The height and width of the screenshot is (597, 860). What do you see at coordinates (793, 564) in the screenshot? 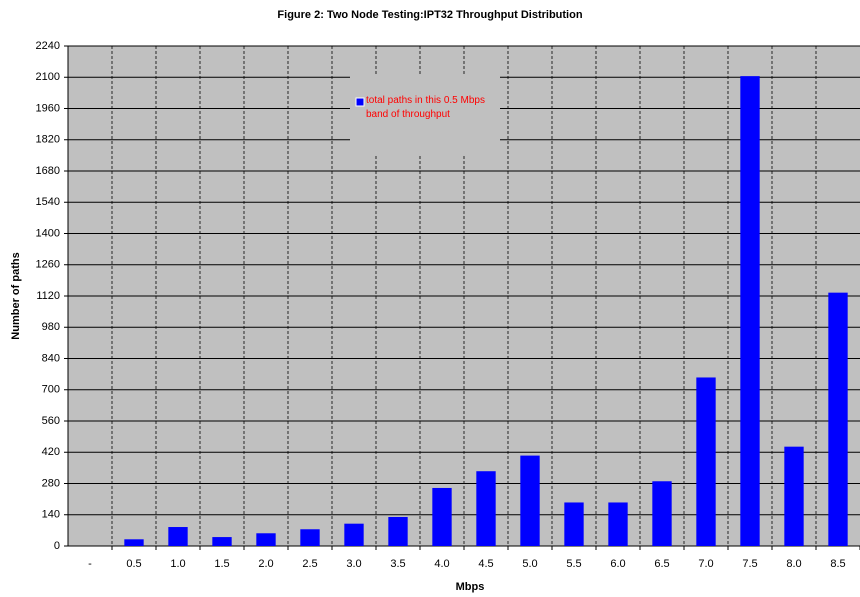
I see `x-tick-label: 8.0` at bounding box center [793, 564].